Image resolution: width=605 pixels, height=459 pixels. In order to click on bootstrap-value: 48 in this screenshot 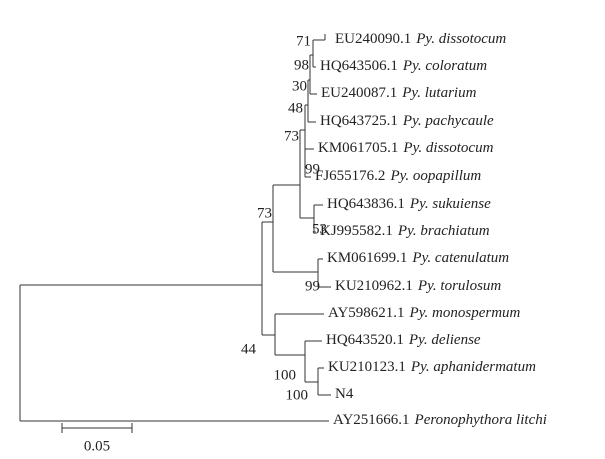, I will do `click(295, 108)`.